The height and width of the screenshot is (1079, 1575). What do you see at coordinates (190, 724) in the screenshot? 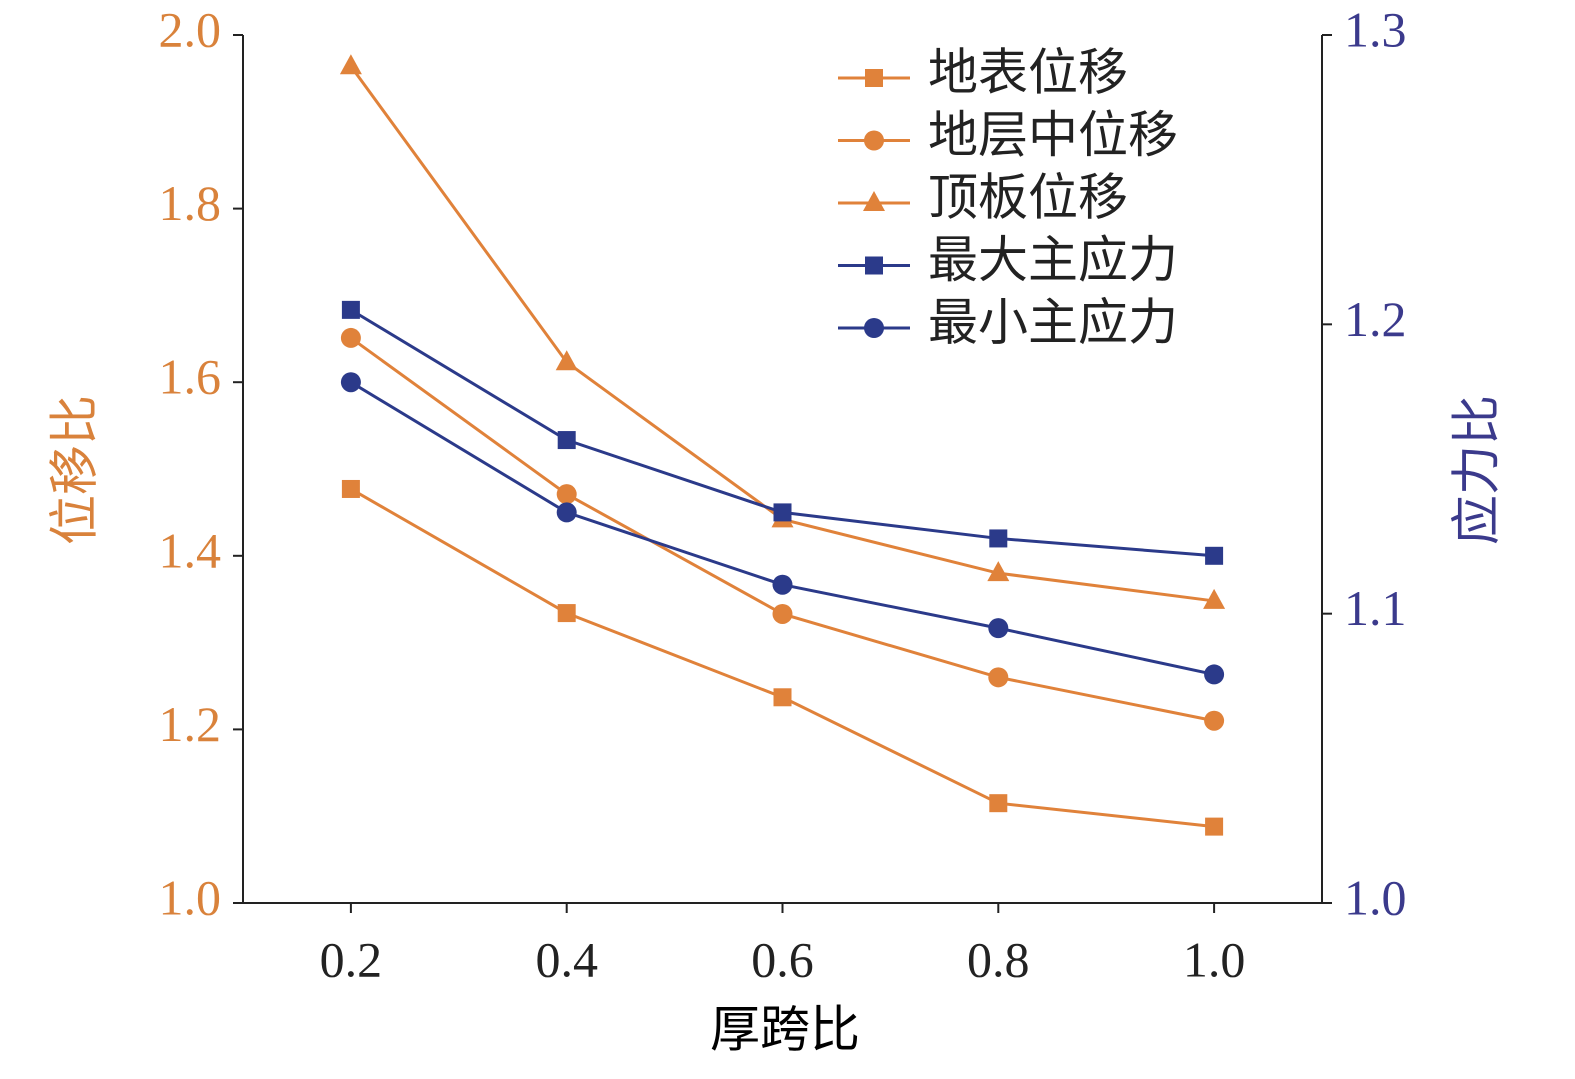
I see `y-tick-label: 1.2` at bounding box center [190, 724].